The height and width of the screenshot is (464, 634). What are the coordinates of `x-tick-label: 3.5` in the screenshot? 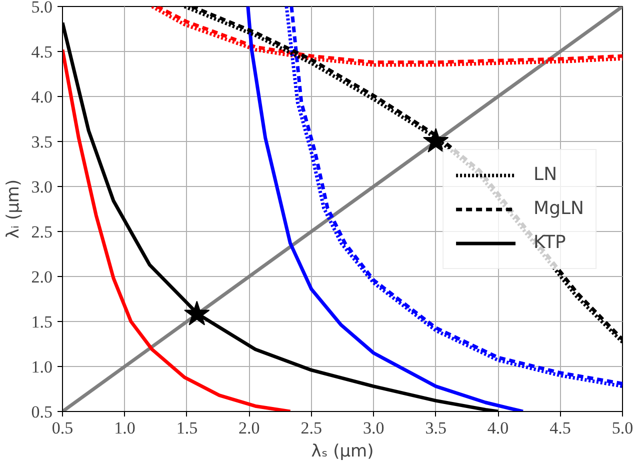 It's located at (435, 428).